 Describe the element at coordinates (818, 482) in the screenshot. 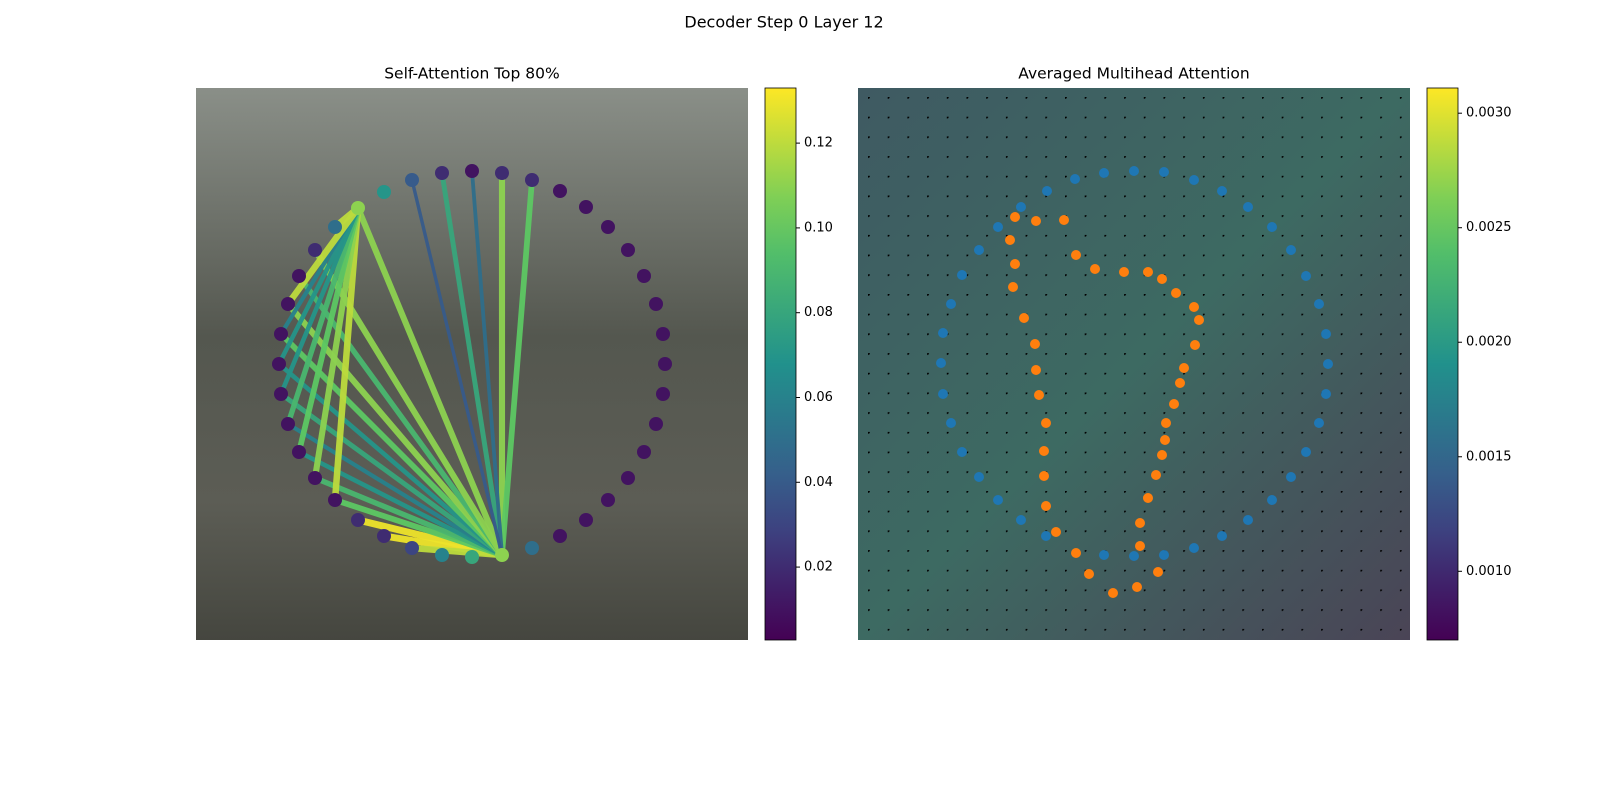

I see `colorbar-tick-label: 0.04` at that location.